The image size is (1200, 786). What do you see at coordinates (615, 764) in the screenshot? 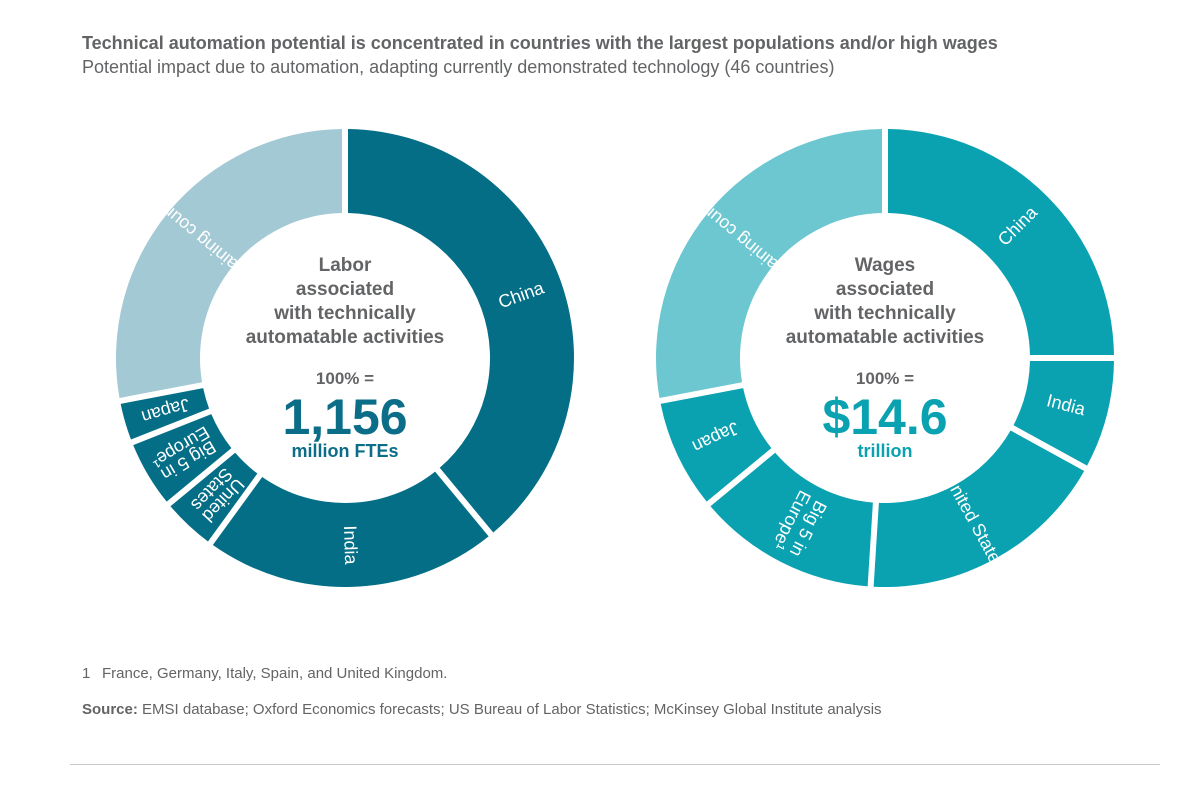
I see `bottom-divider` at bounding box center [615, 764].